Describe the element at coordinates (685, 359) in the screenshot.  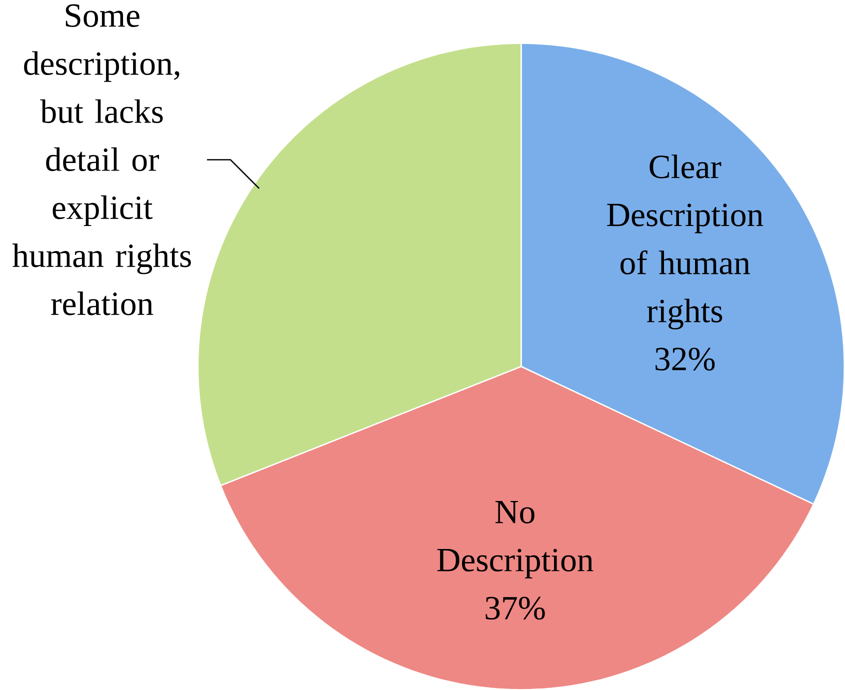
I see `data-label: 32%` at that location.